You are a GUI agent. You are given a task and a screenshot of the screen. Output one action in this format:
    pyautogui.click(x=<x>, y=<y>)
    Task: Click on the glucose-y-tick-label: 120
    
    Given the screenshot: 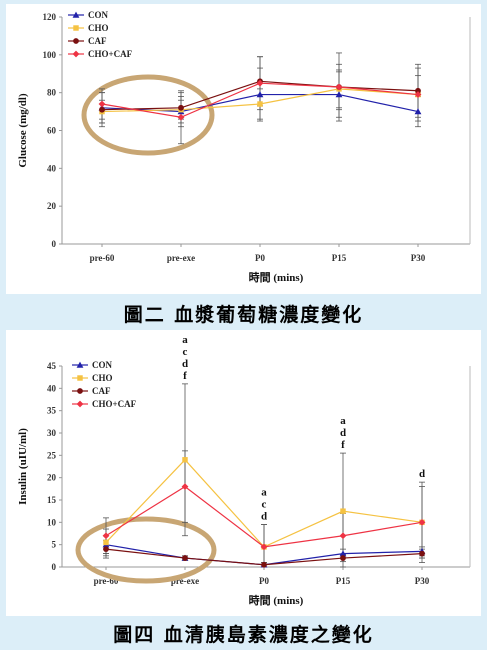 What is the action you would take?
    pyautogui.click(x=50, y=17)
    